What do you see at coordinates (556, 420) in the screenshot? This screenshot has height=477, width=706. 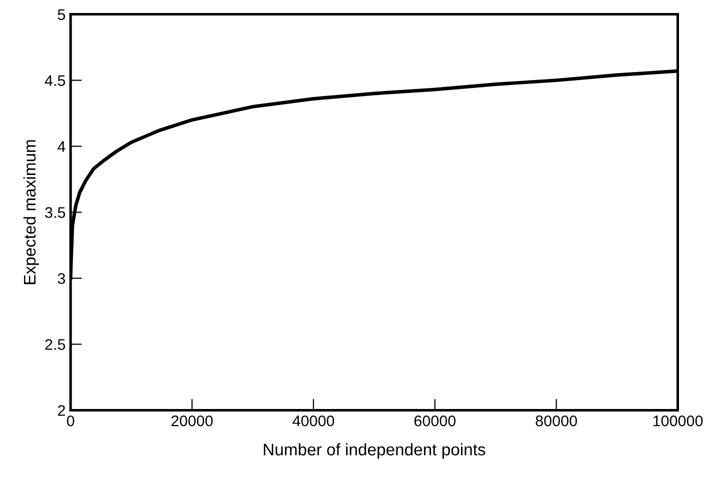 I see `x-tick-label: 80000` at bounding box center [556, 420].